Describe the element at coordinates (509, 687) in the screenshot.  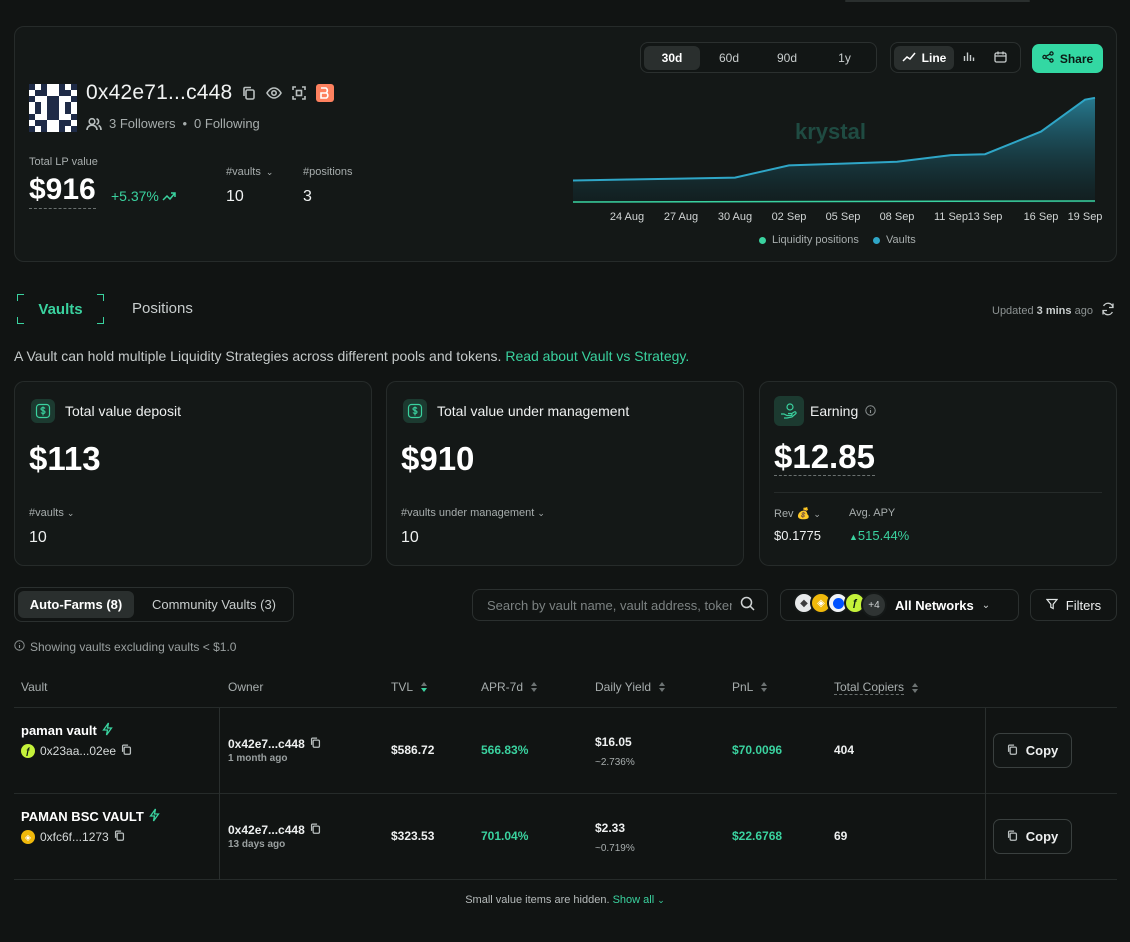
I see `col-apr: APR-7d` at that location.